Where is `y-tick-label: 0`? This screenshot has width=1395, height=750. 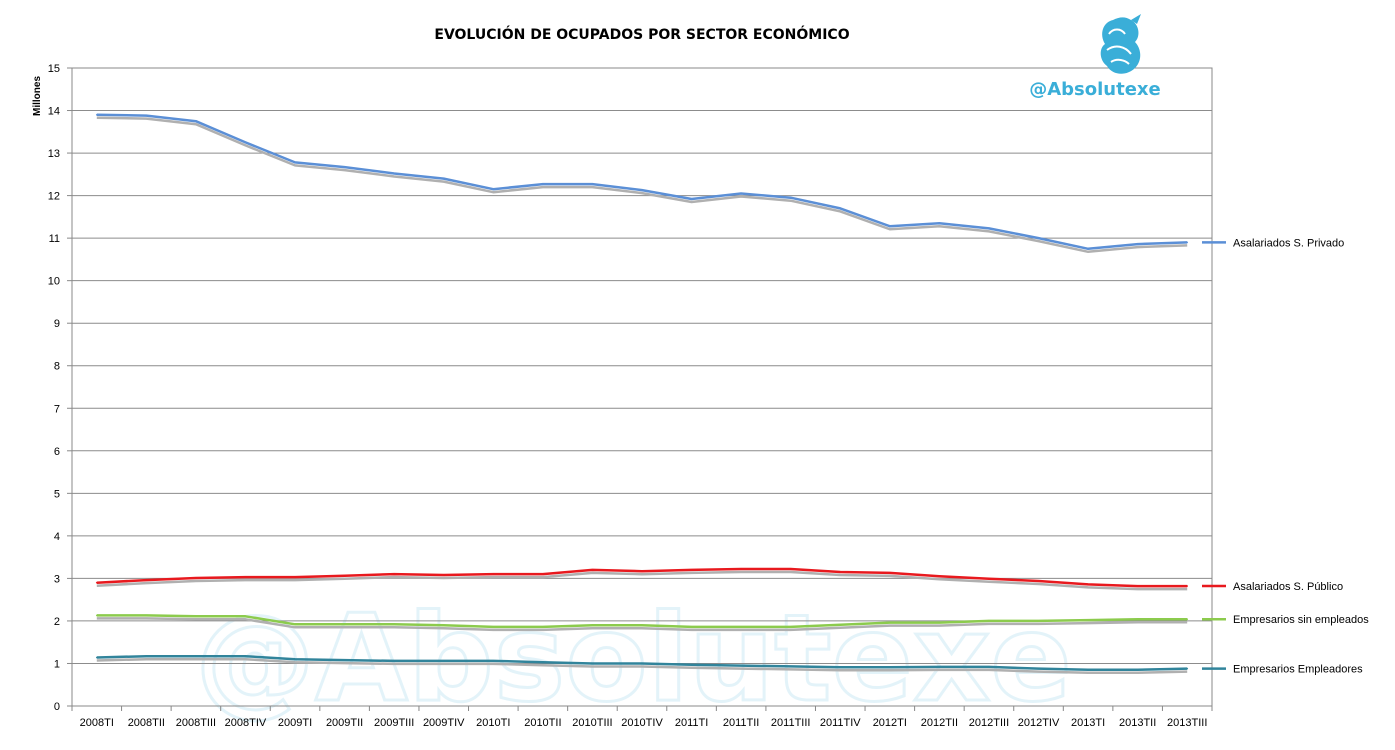 y-tick-label: 0 is located at coordinates (57, 707).